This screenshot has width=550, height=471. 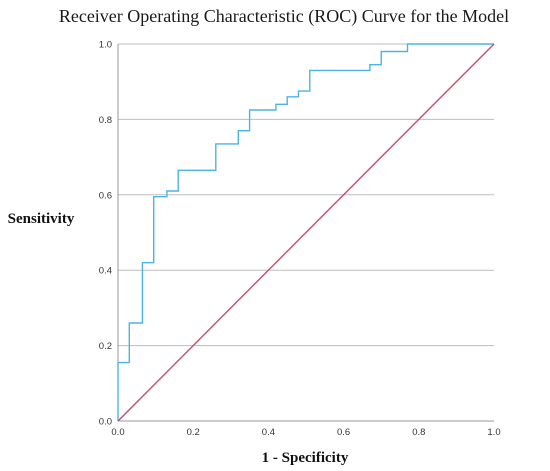 What do you see at coordinates (105, 422) in the screenshot?
I see `y-tick-label: 0.0` at bounding box center [105, 422].